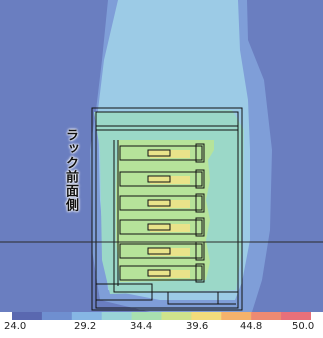 This screenshot has width=323, height=338. What do you see at coordinates (70, 170) in the screenshot?
I see `rack-front-side-label: ラック前面側` at bounding box center [70, 170].